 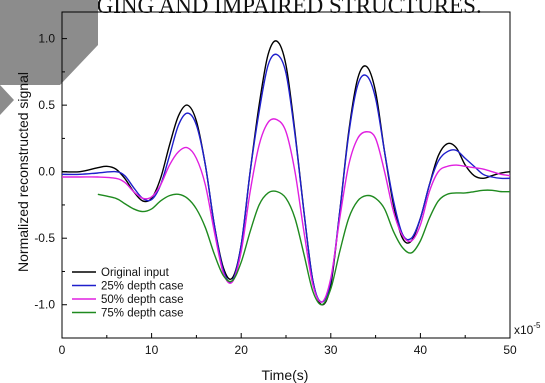 I want to click on decorative-gray-shape-small, so click(x=7, y=100).